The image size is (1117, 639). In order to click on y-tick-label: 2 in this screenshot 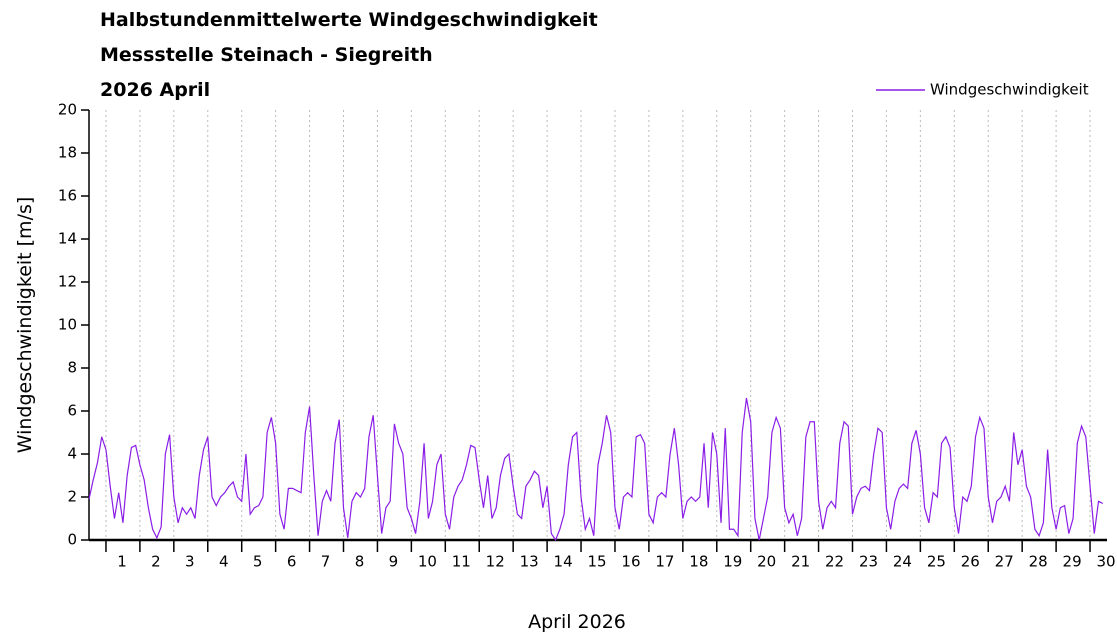, I will do `click(72, 497)`.